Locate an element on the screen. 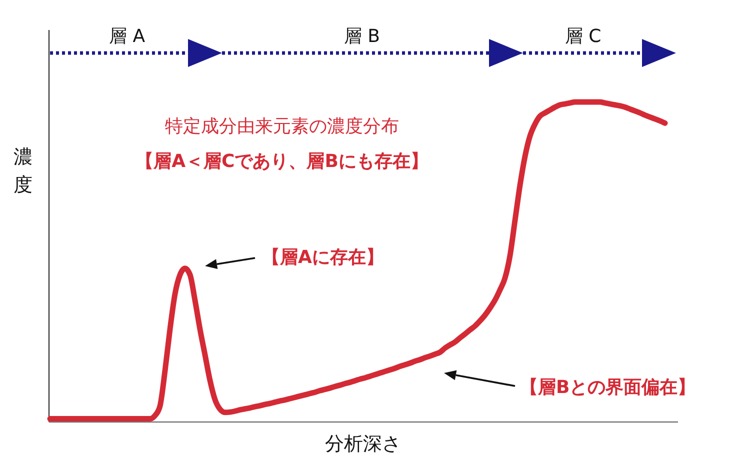 The image size is (750, 467). x-axis-title: 分析深さ is located at coordinates (363, 444).